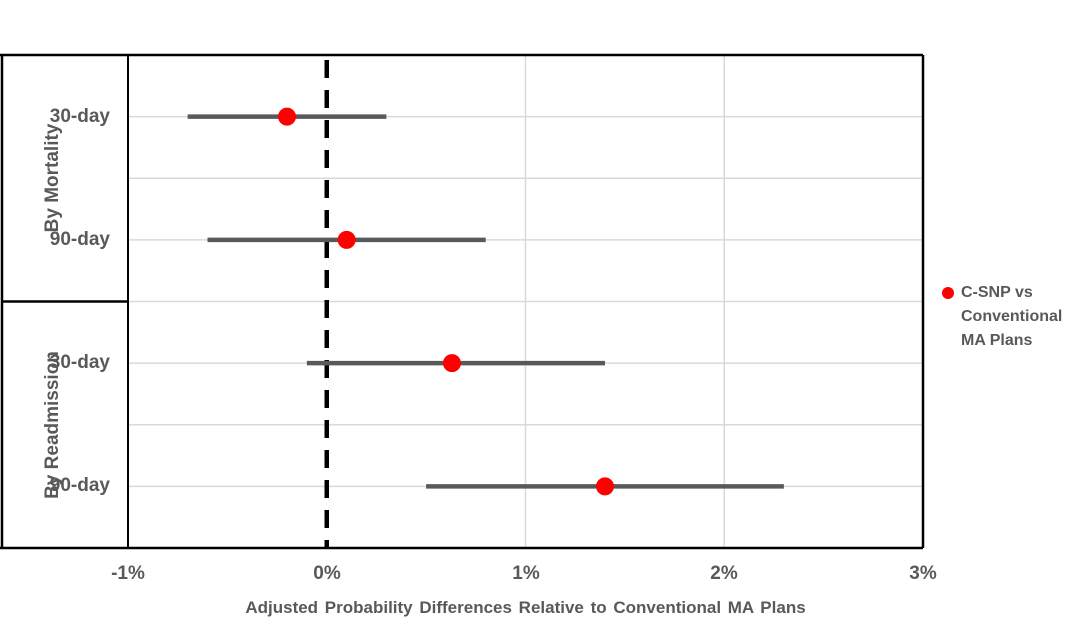 The image size is (1091, 644). Describe the element at coordinates (128, 573) in the screenshot. I see `x-axis-tick-neg1pct: -1%` at that location.